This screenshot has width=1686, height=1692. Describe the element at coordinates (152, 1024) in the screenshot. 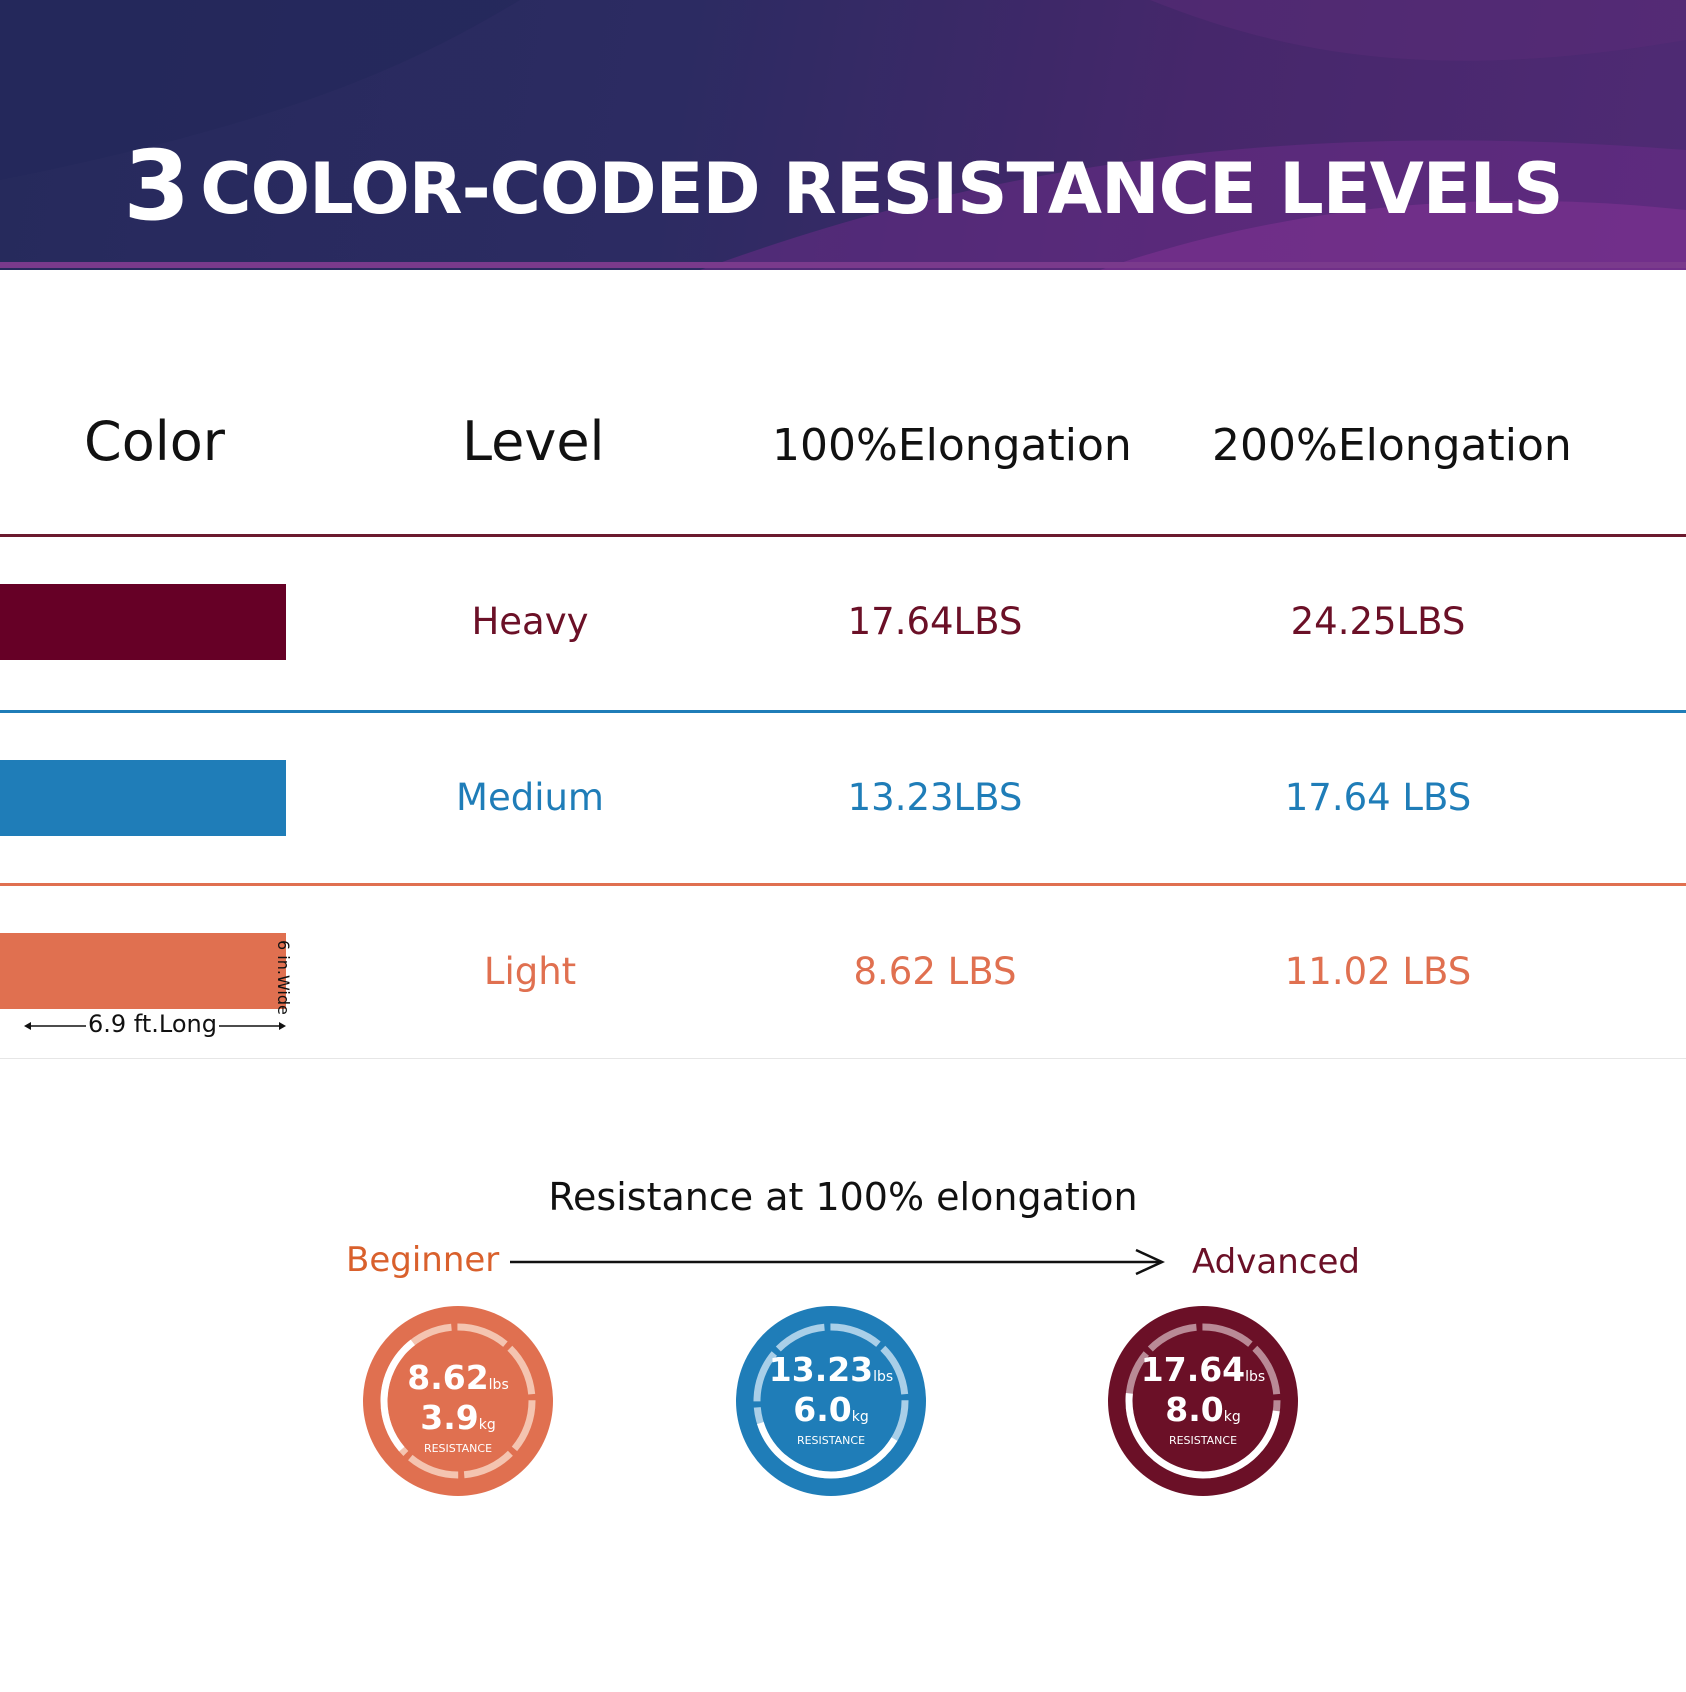

I see `length-label: 6.9 ft.Long` at that location.